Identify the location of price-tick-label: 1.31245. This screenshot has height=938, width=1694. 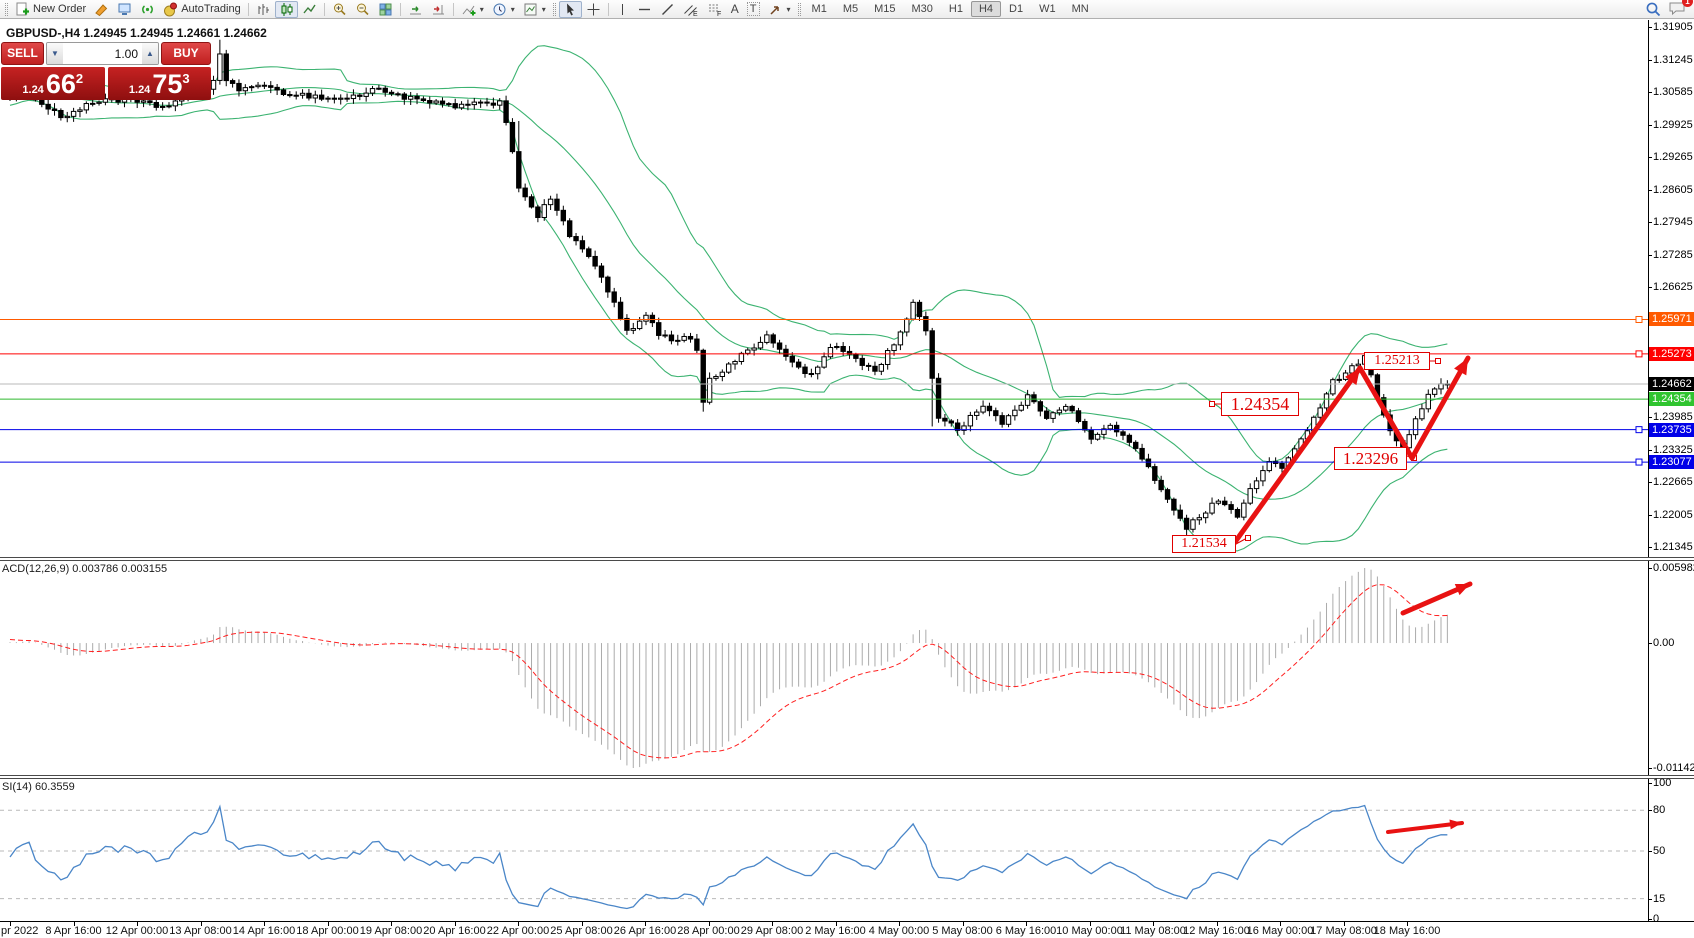
(1673, 59).